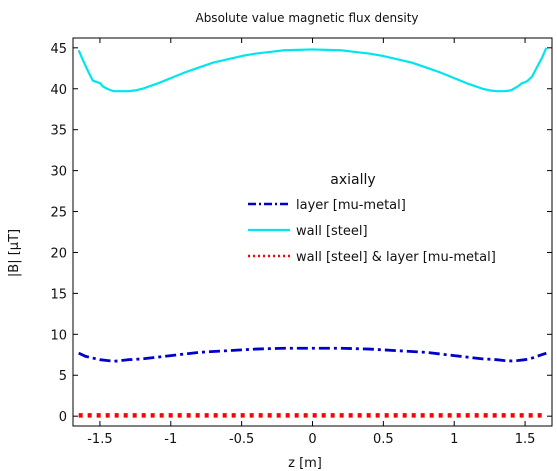 Image resolution: width=557 pixels, height=471 pixels. What do you see at coordinates (58, 49) in the screenshot?
I see `y-tick-label: 45` at bounding box center [58, 49].